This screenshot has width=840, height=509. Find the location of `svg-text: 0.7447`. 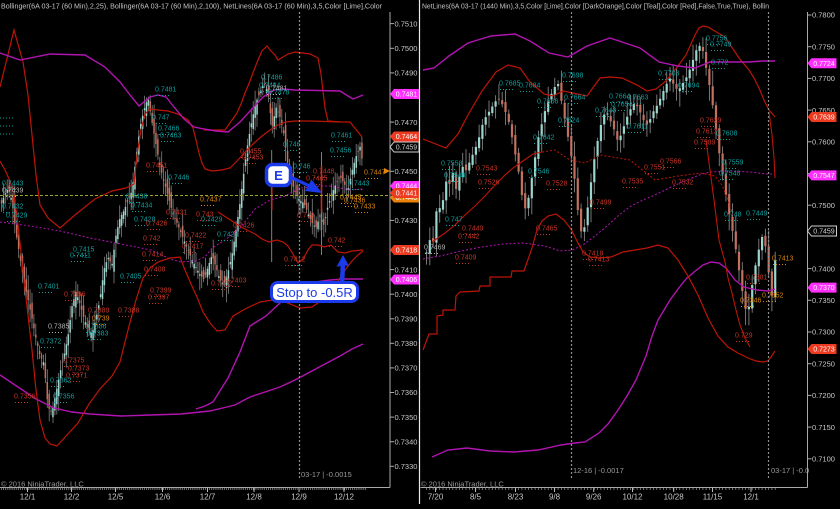

svg-text: 0.7447 is located at coordinates (375, 173).